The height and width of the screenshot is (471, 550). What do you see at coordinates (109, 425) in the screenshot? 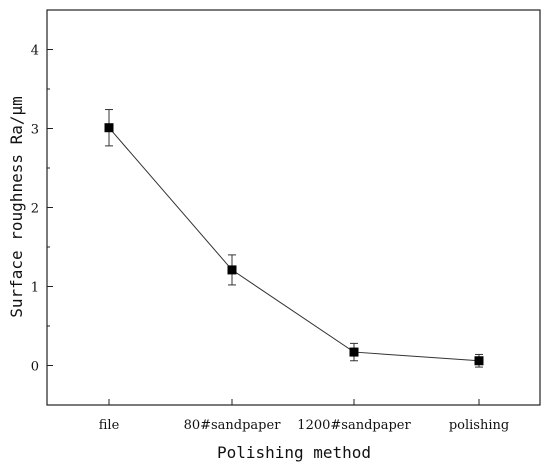
I see `x-tick-label: file` at bounding box center [109, 425].